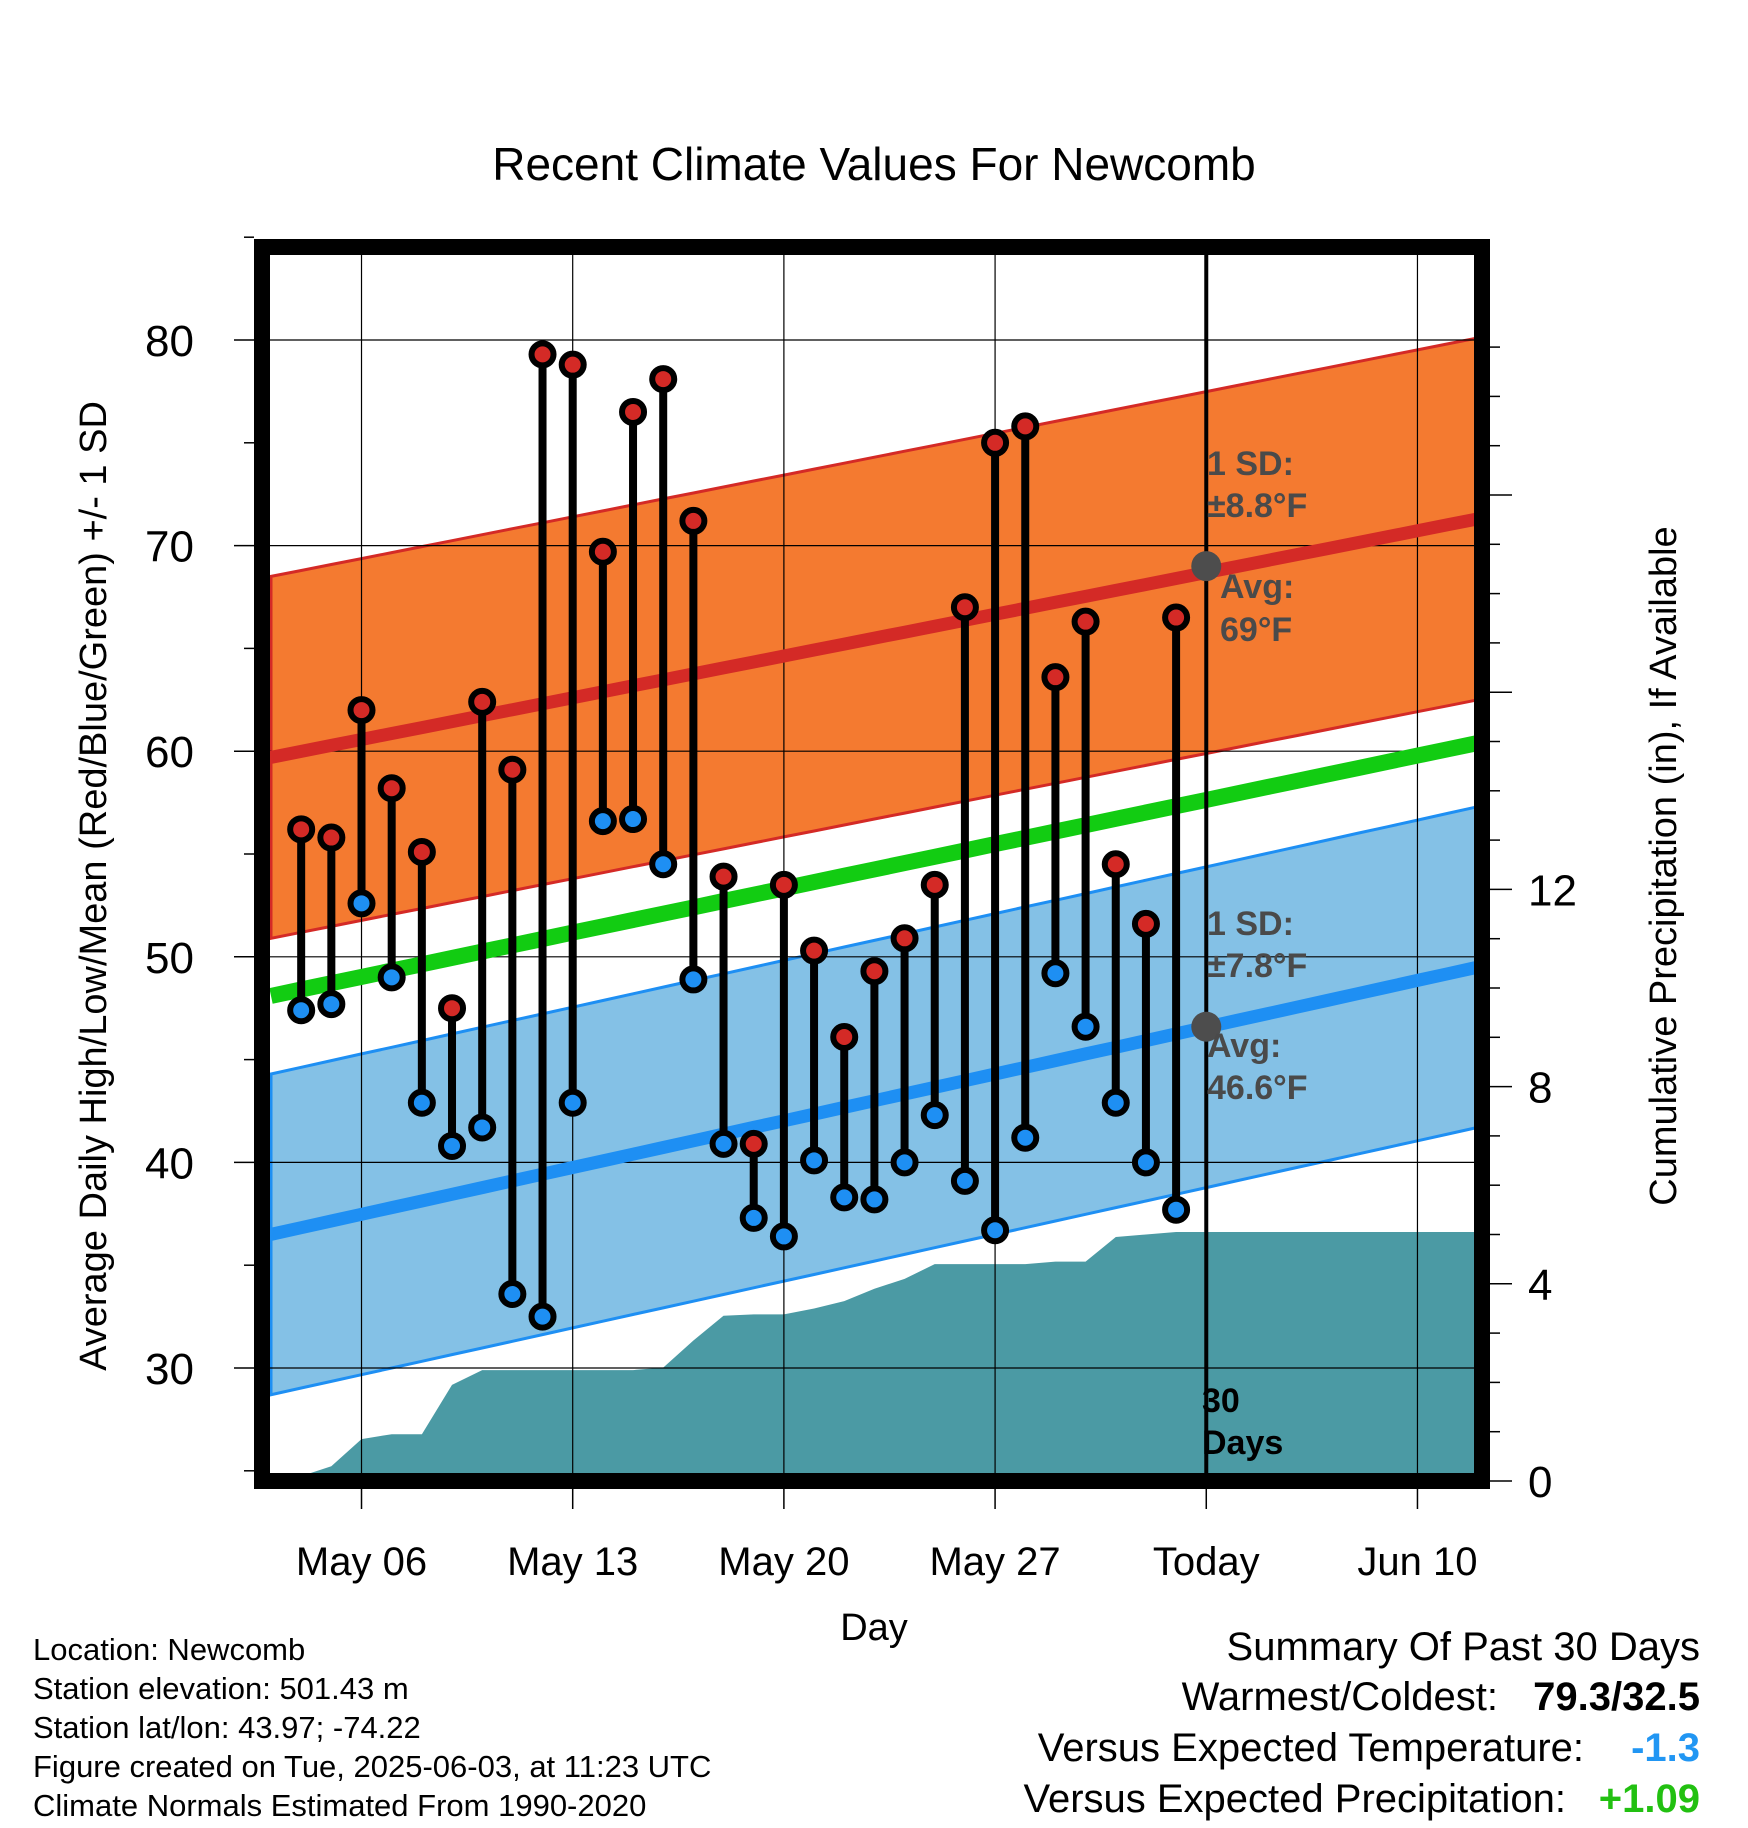 This screenshot has width=1748, height=1828. What do you see at coordinates (1206, 1026) in the screenshot?
I see `low-avg-marker` at bounding box center [1206, 1026].